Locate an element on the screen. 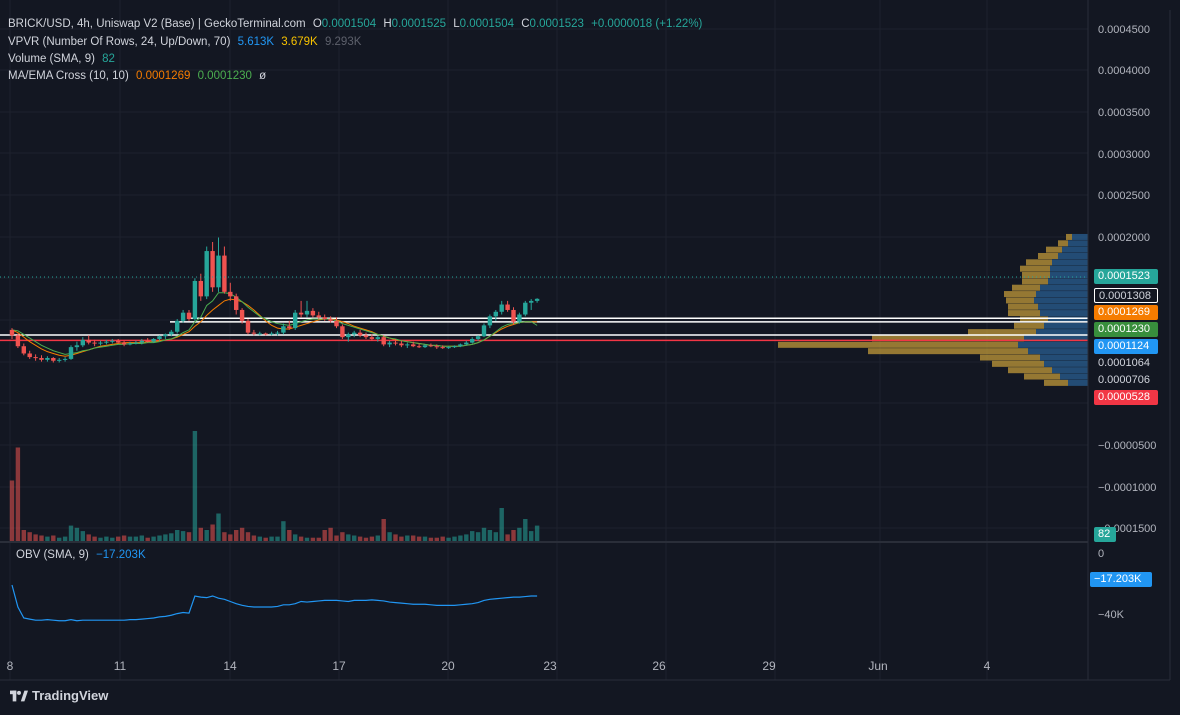  price-axis-label: 0.0002500 is located at coordinates (1124, 196).